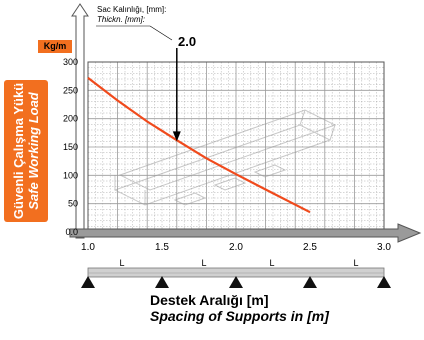  Describe the element at coordinates (71, 232) in the screenshot. I see `y-tick-label: 0.0` at that location.